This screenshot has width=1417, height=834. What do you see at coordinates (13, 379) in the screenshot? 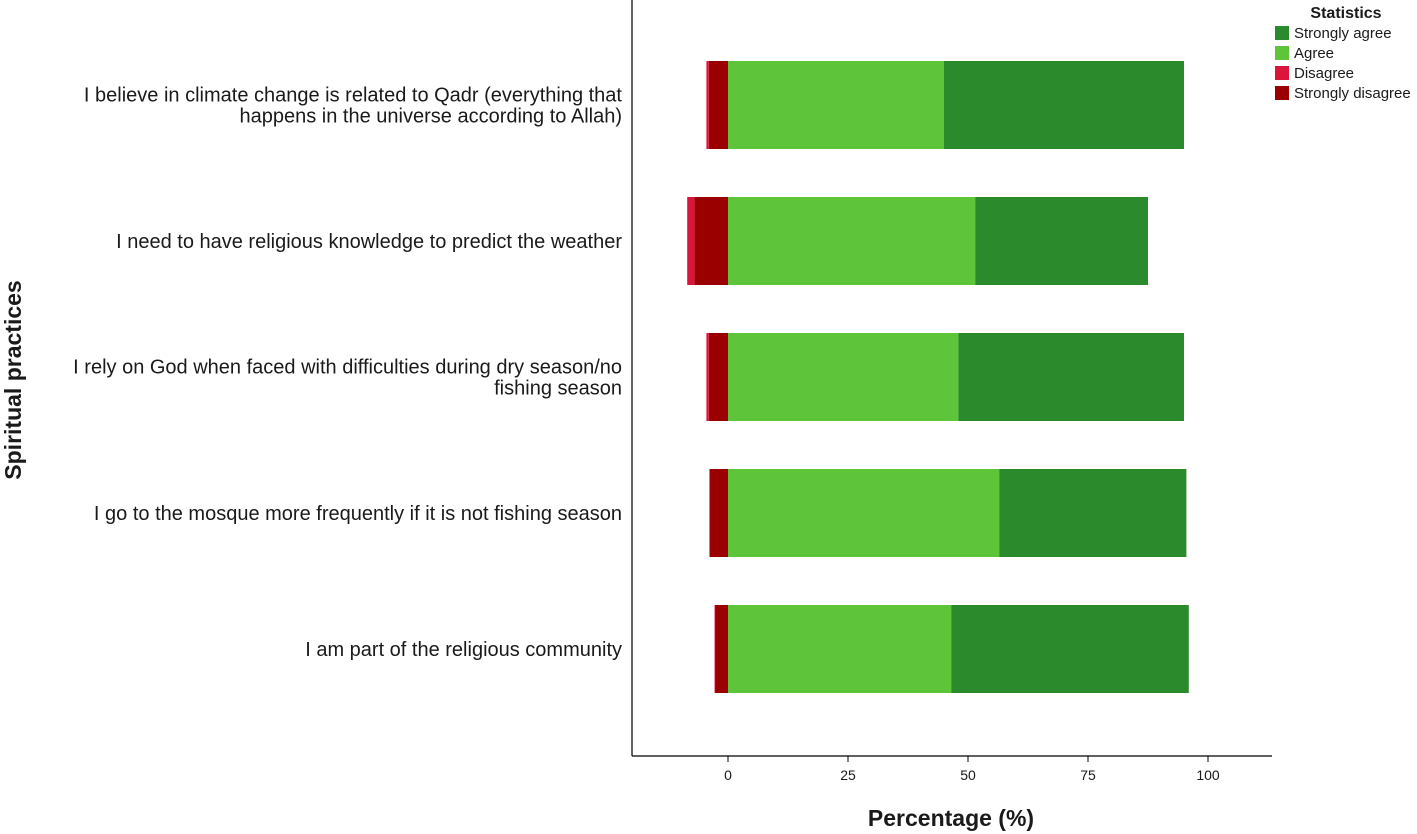
I see `y-axis-title: Spiritual practices` at bounding box center [13, 379].